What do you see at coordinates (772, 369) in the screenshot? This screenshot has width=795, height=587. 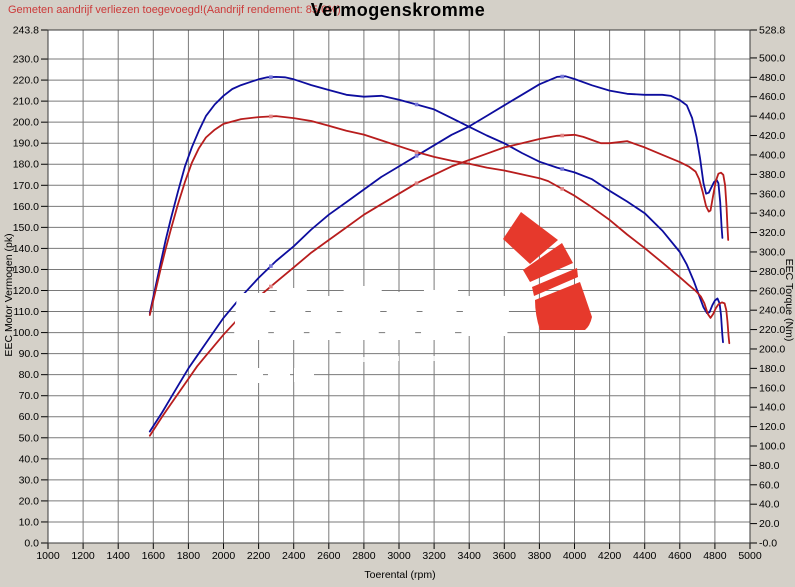 I see `right-tick-label: 180.0` at bounding box center [772, 369].